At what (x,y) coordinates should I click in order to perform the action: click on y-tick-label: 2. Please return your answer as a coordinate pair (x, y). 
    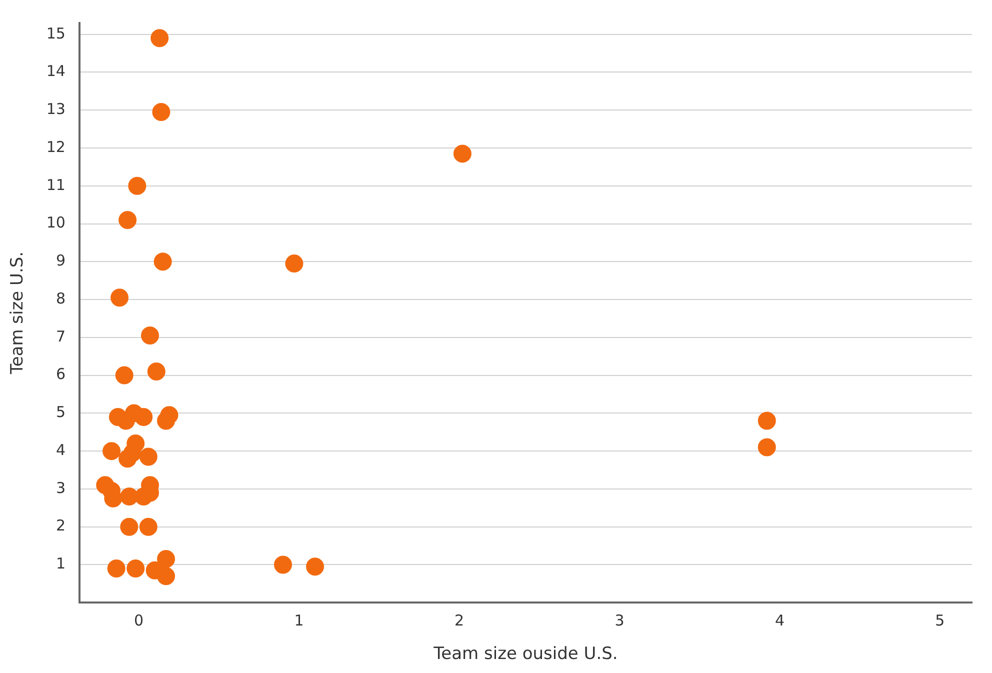
    Looking at the image, I should click on (61, 525).